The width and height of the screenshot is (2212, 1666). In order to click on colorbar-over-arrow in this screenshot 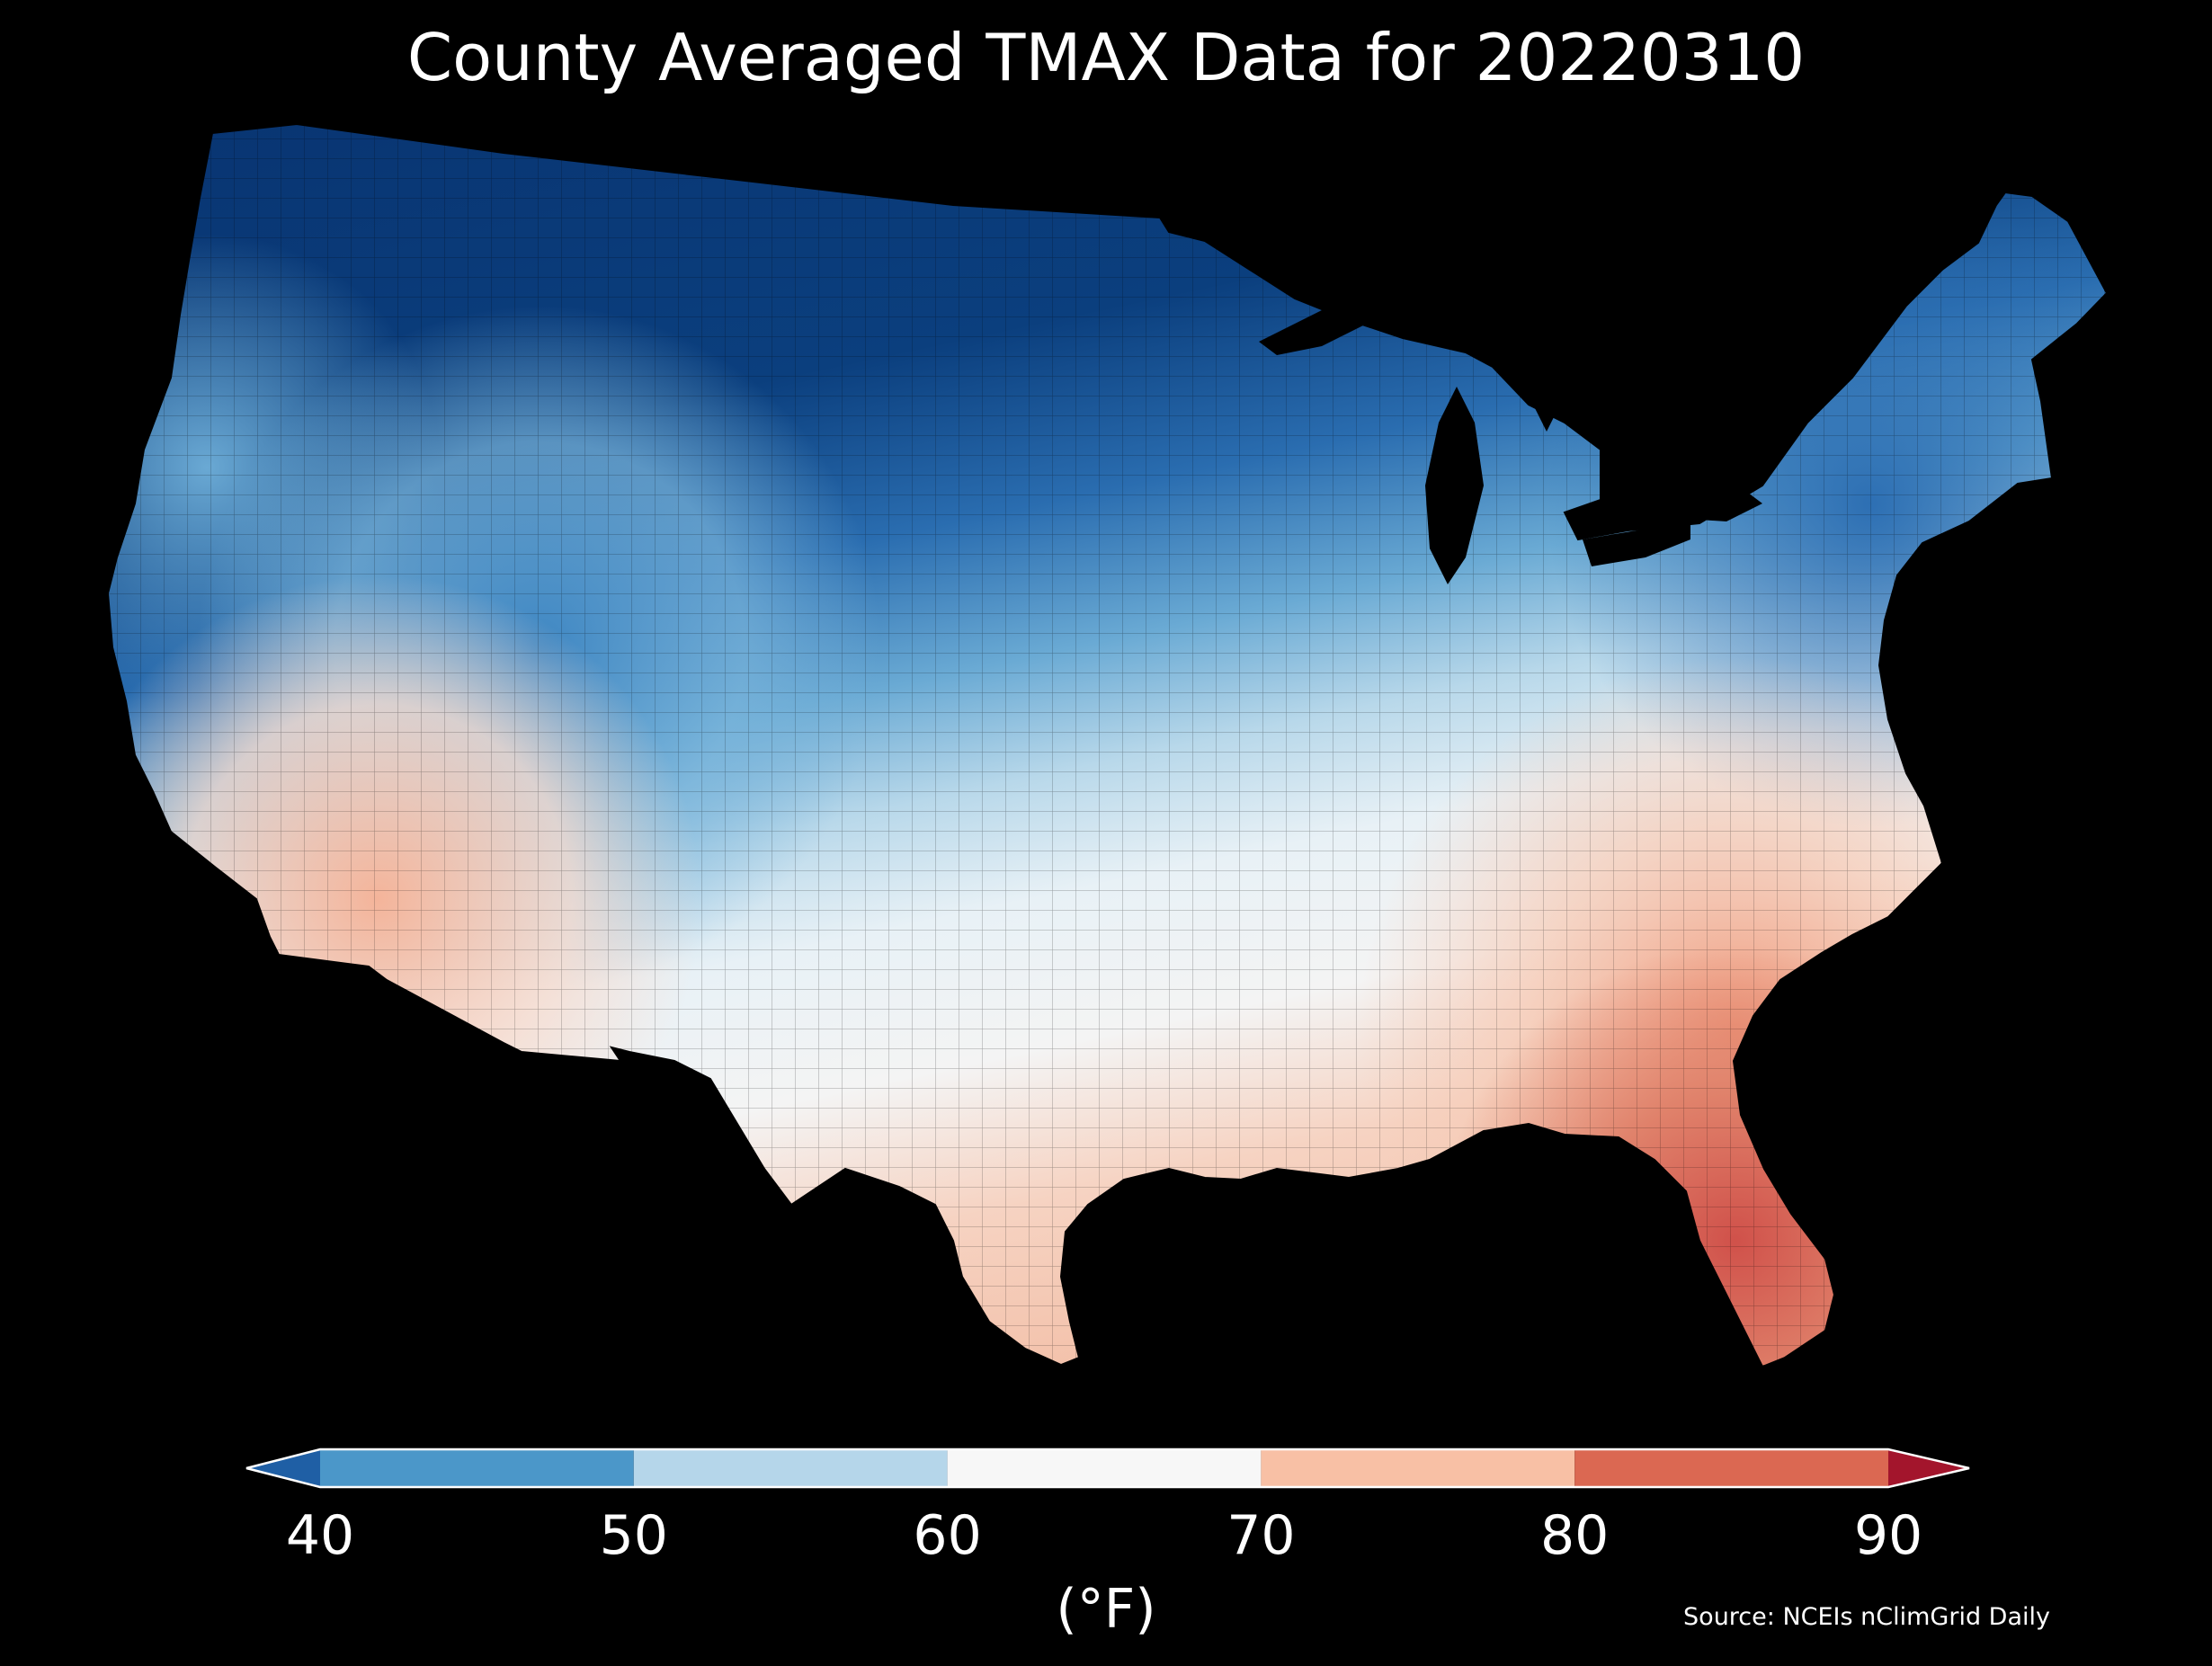, I will do `click(1928, 1468)`.